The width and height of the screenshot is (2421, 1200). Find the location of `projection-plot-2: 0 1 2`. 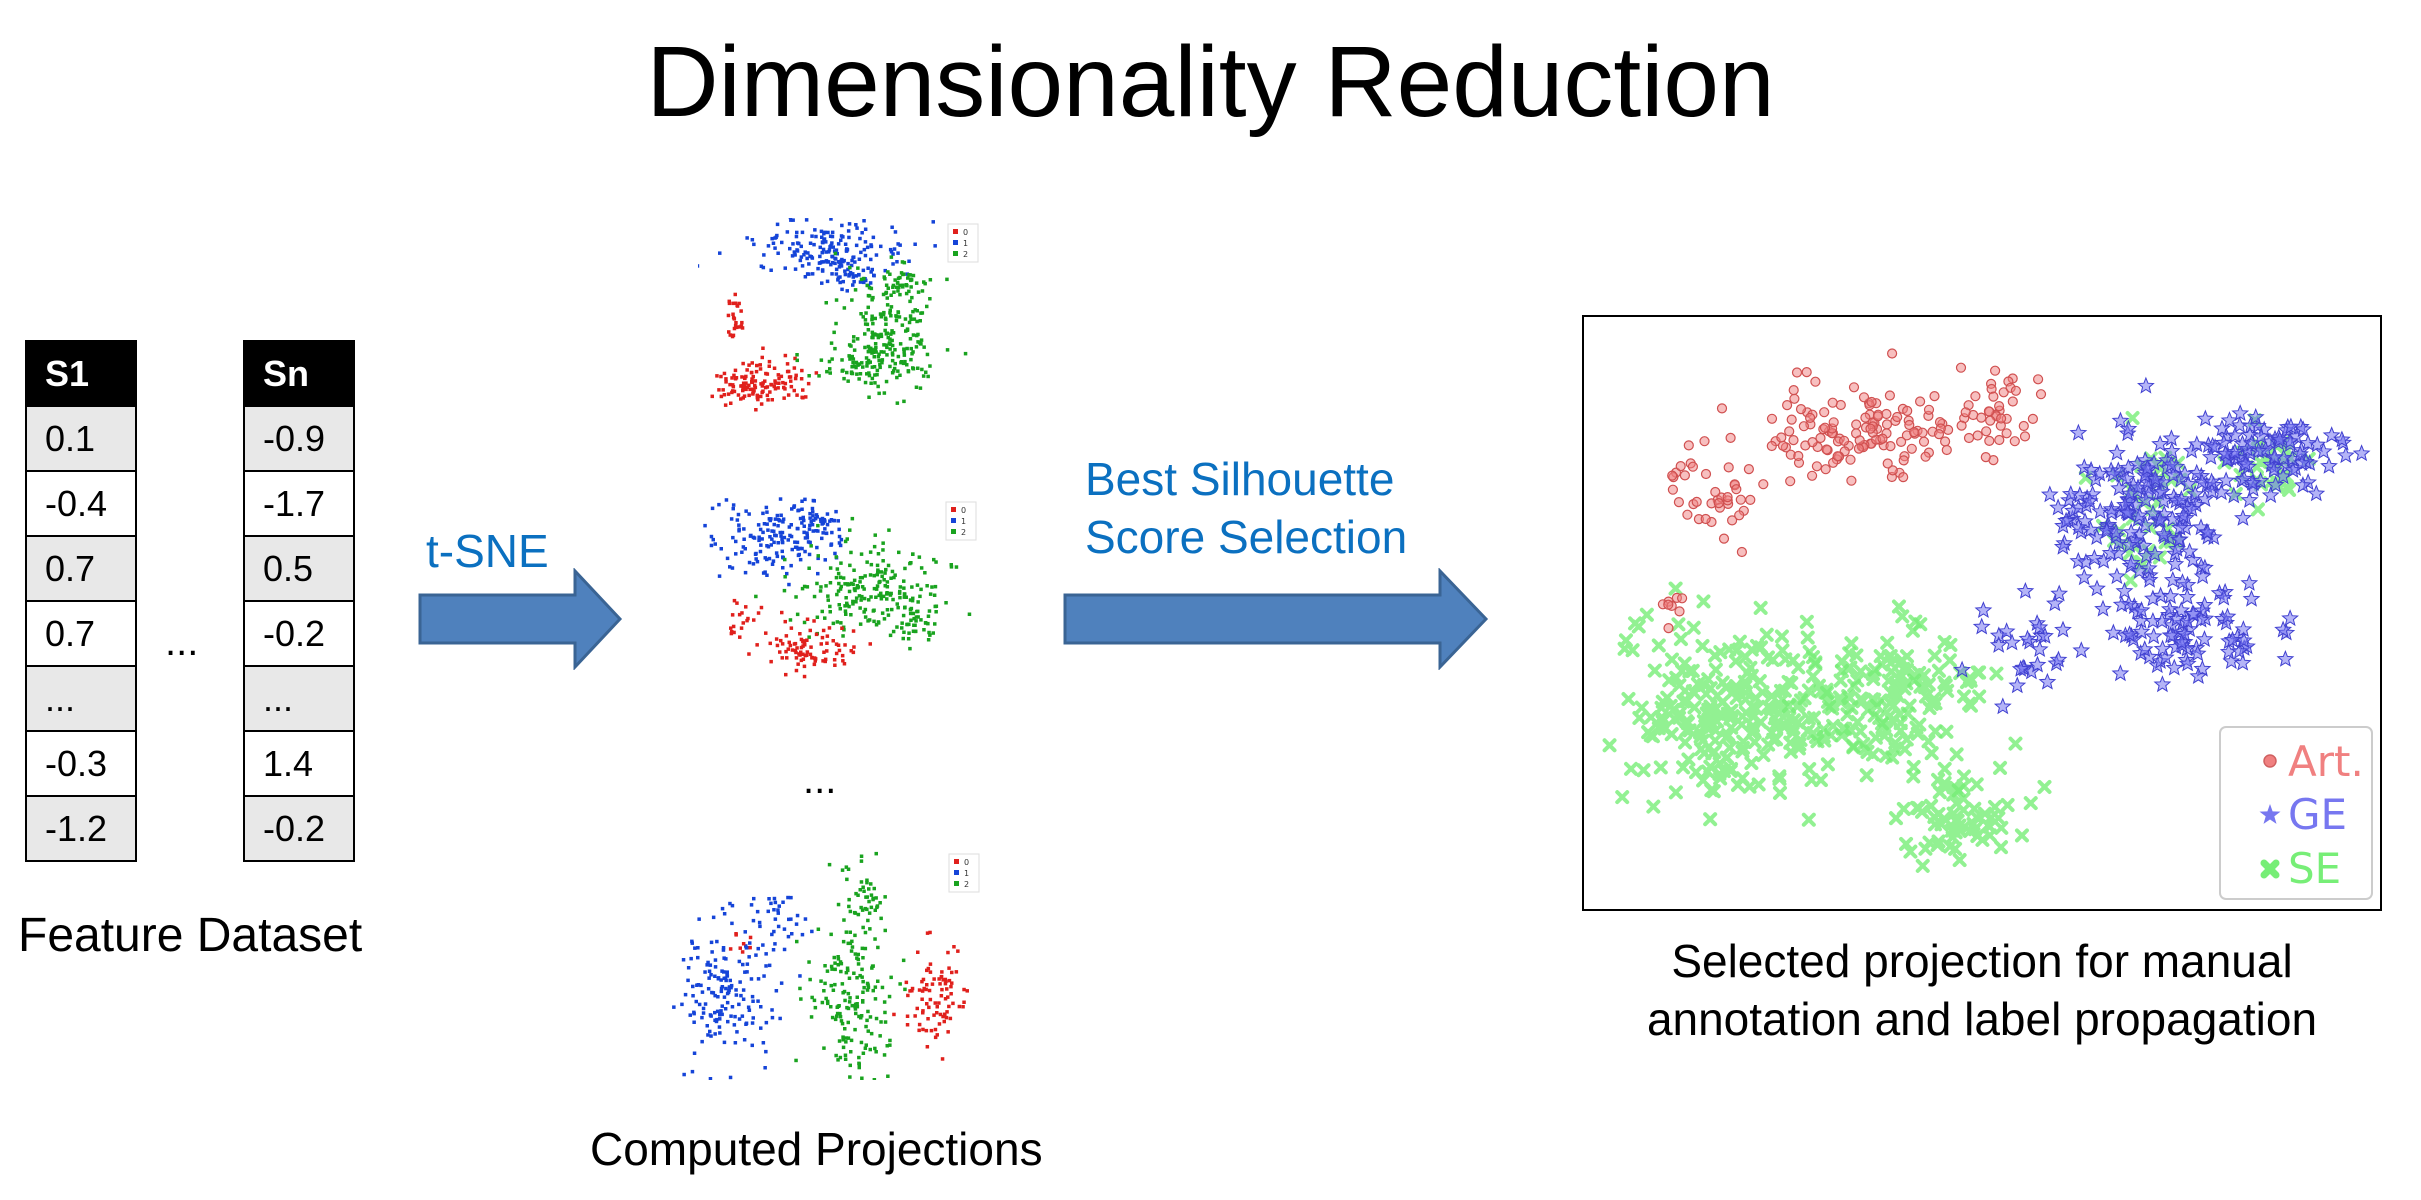

projection-plot-2: 0 1 2 is located at coordinates (840, 588).